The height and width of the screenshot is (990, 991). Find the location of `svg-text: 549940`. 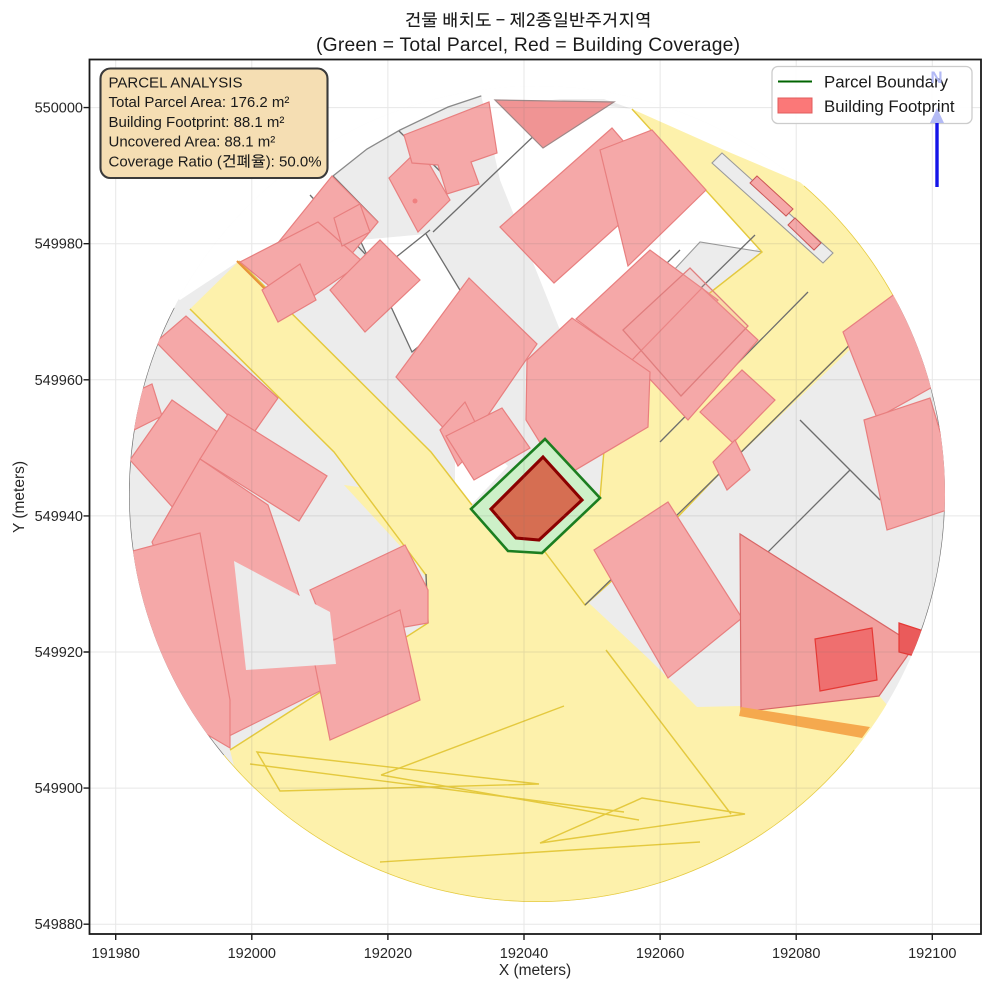

svg-text: 549940 is located at coordinates (59, 517).